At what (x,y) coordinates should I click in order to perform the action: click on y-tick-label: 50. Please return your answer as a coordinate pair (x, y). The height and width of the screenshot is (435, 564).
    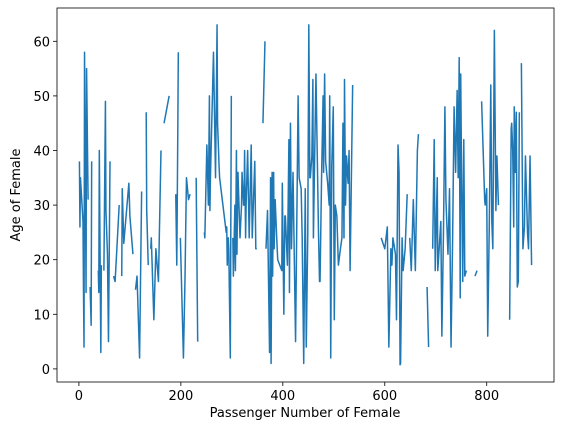
    Looking at the image, I should click on (41, 97).